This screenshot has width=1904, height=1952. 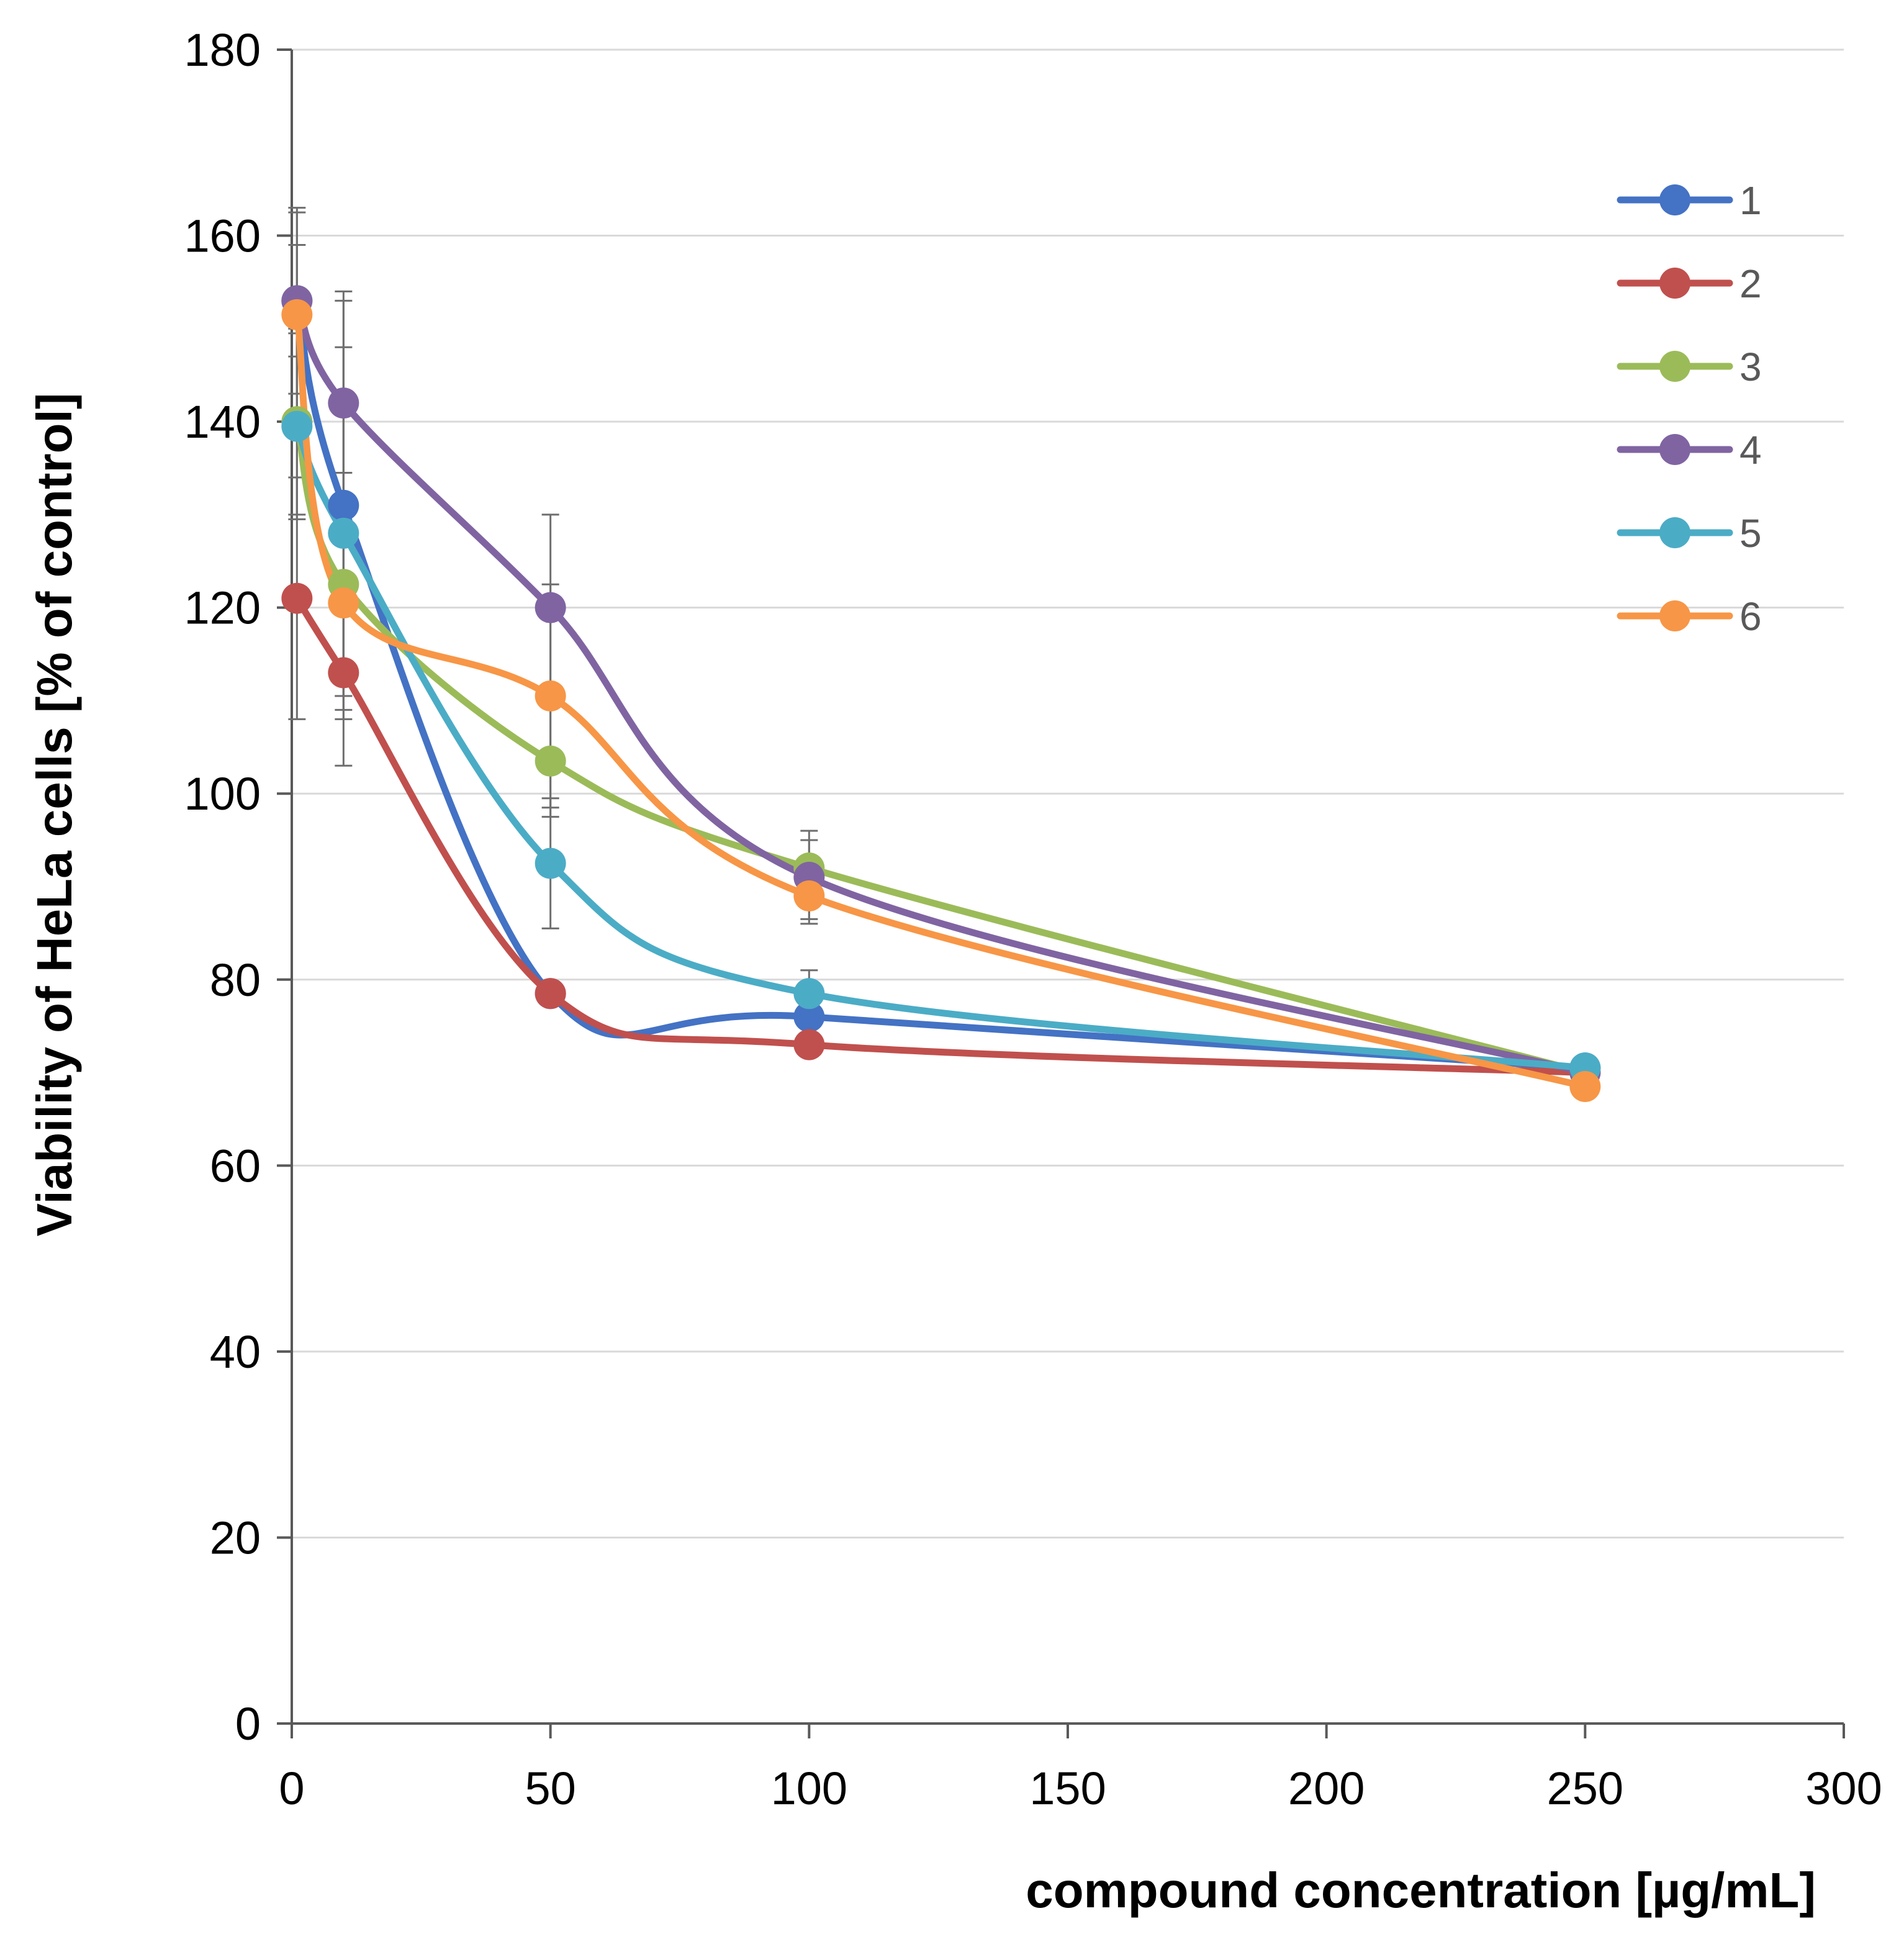 I want to click on y-tick-label: 180, so click(x=222, y=50).